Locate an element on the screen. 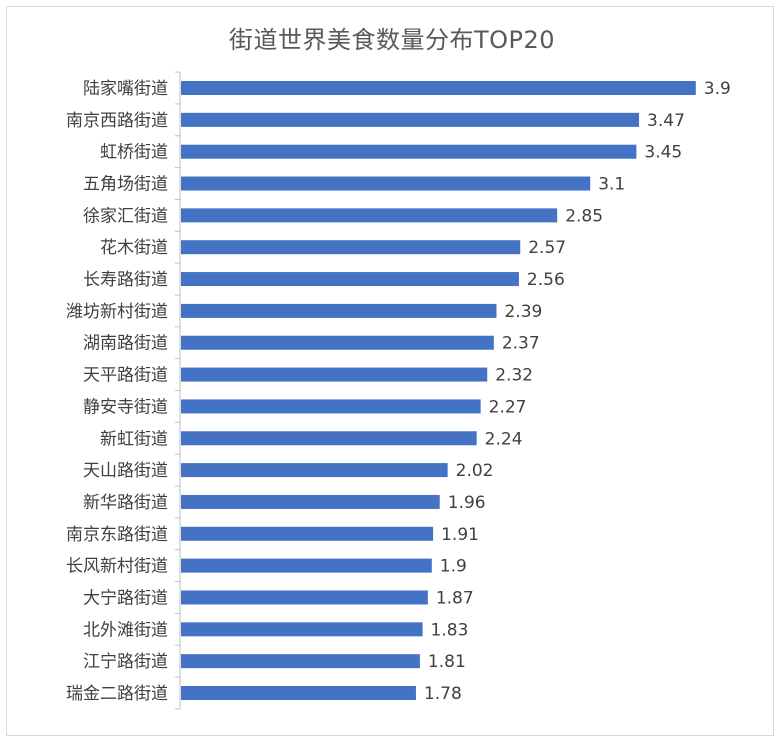  data-label: 1.96 is located at coordinates (467, 503).